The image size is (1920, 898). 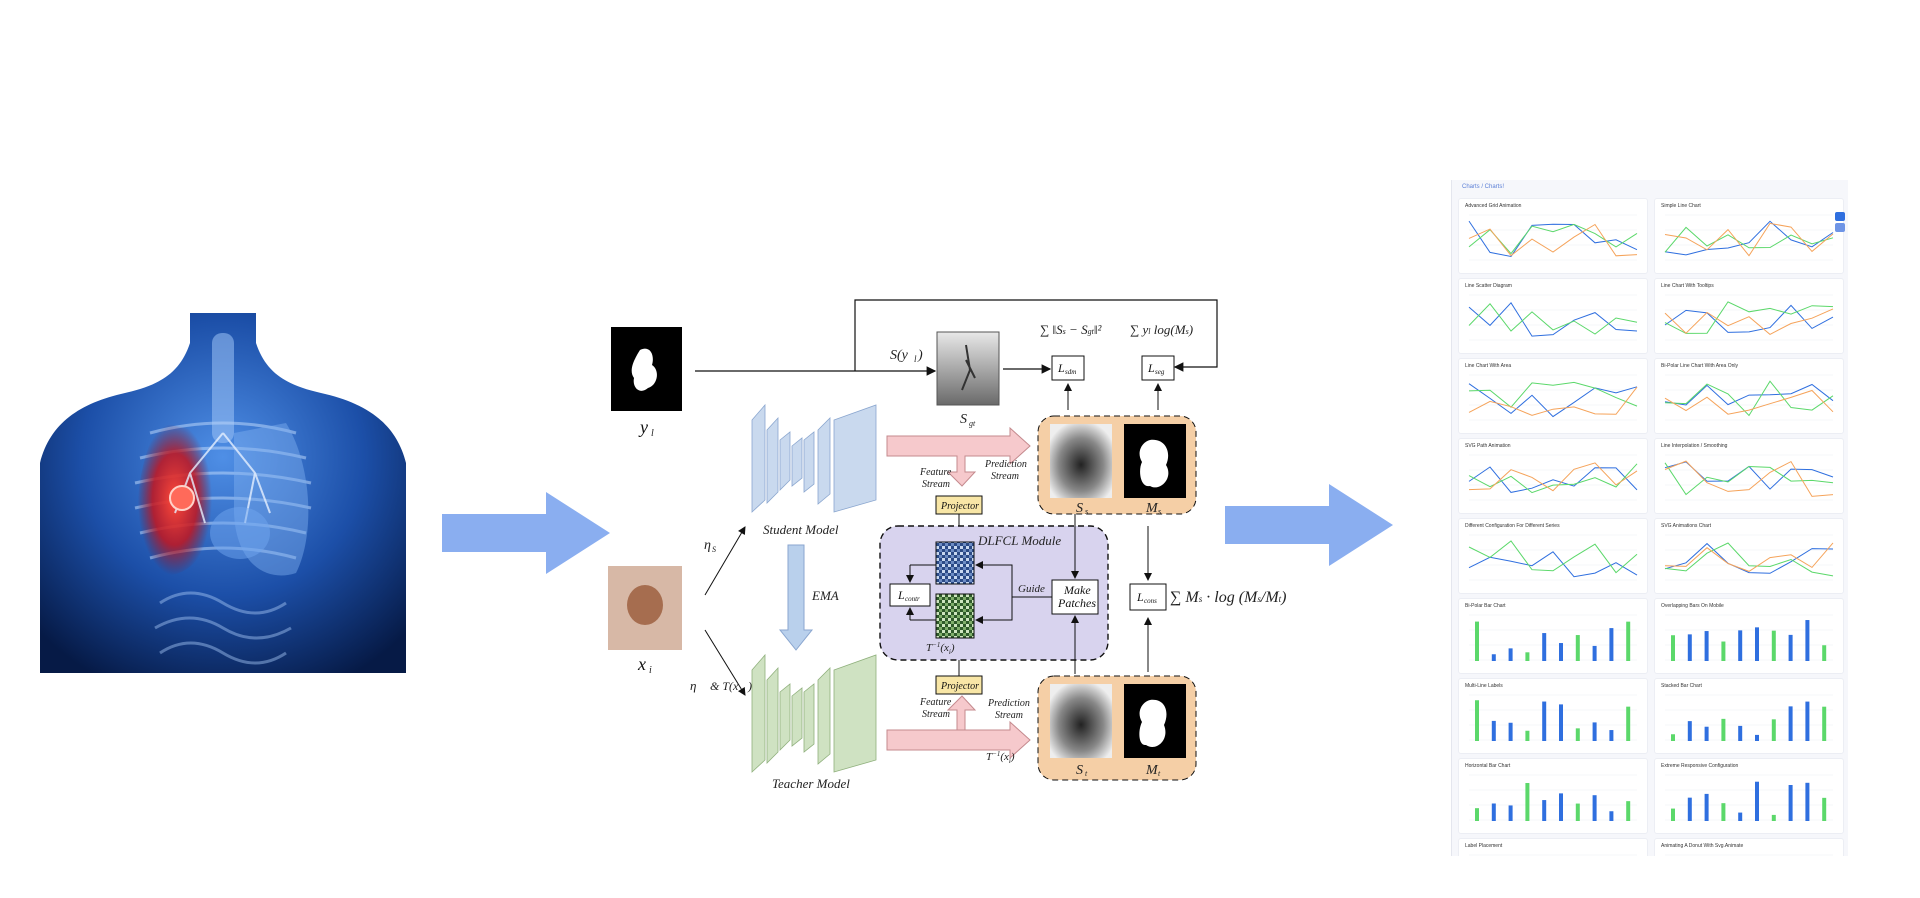 I want to click on label-y: y, so click(x=643, y=427).